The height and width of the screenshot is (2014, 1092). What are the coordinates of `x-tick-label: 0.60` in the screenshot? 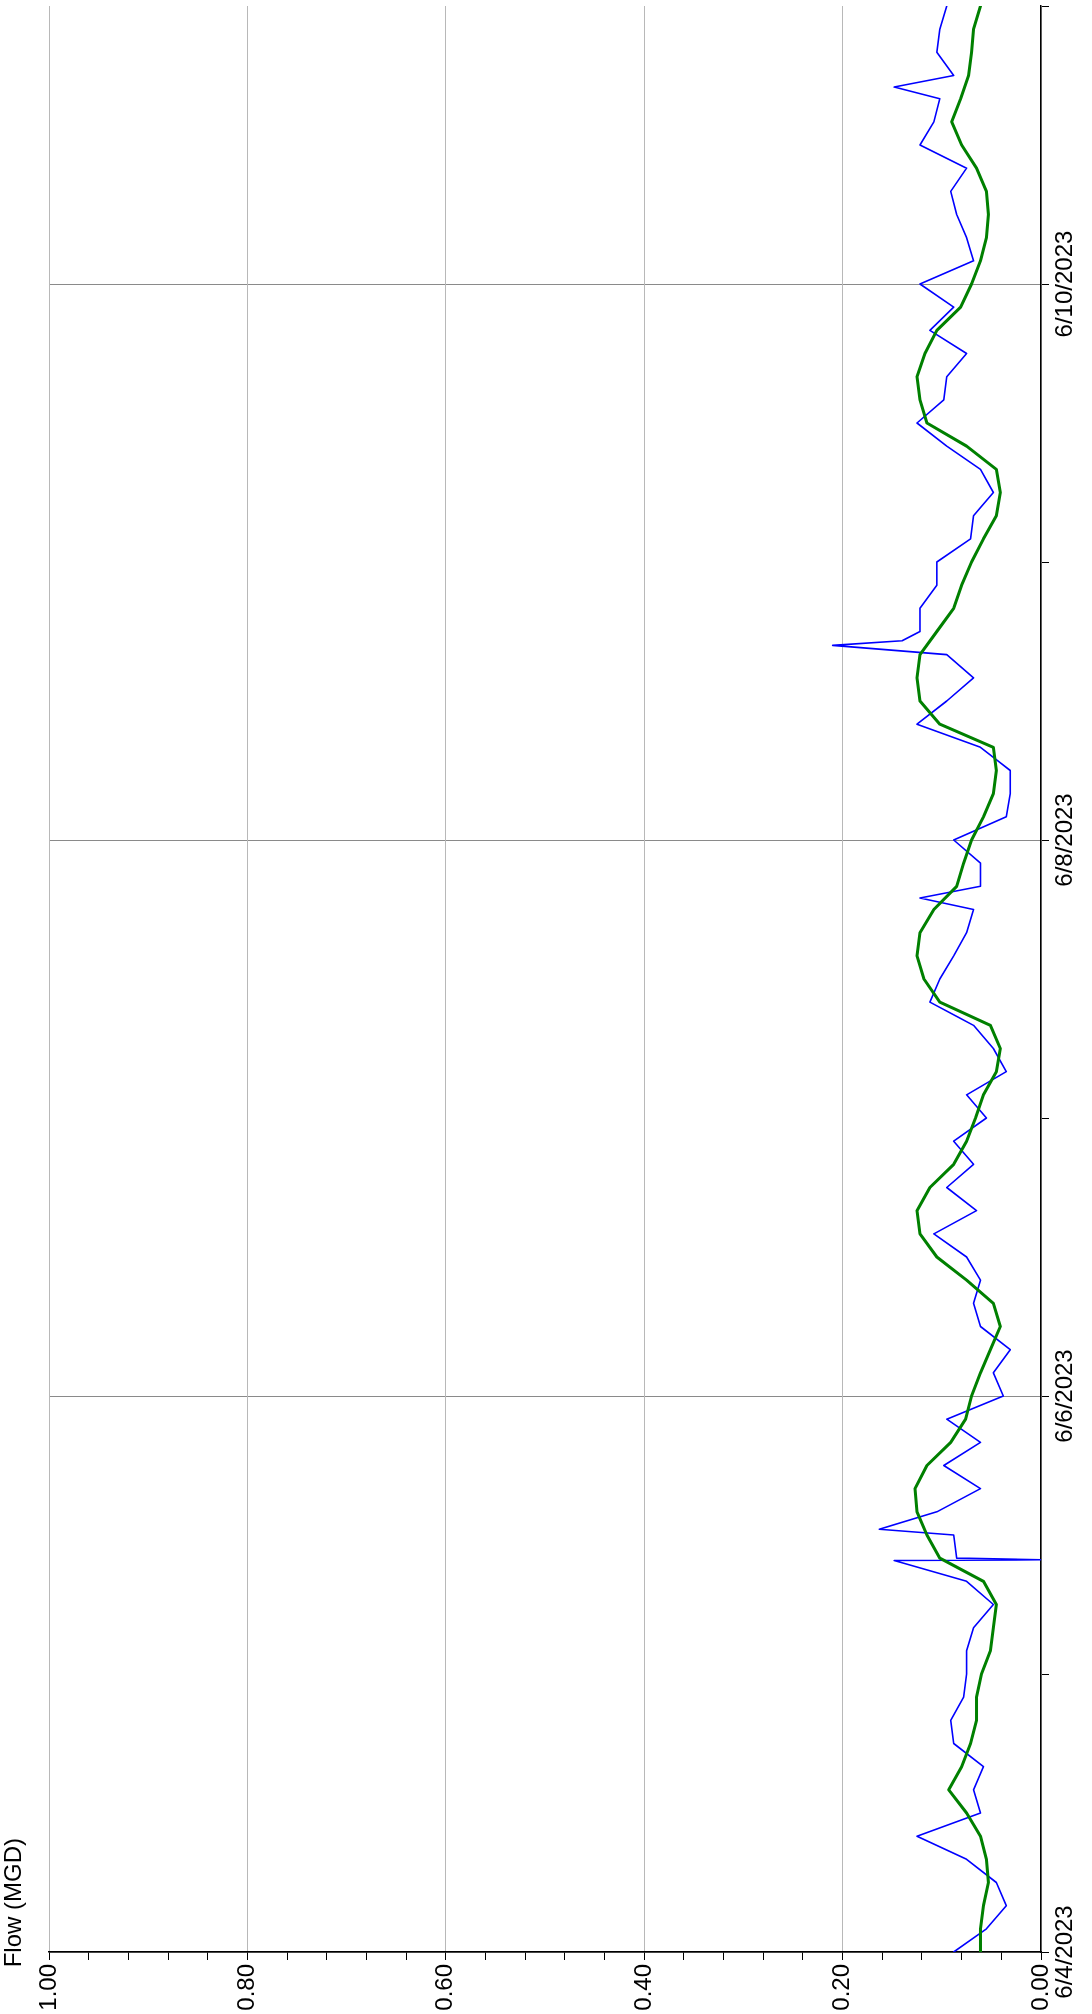 It's located at (444, 1987).